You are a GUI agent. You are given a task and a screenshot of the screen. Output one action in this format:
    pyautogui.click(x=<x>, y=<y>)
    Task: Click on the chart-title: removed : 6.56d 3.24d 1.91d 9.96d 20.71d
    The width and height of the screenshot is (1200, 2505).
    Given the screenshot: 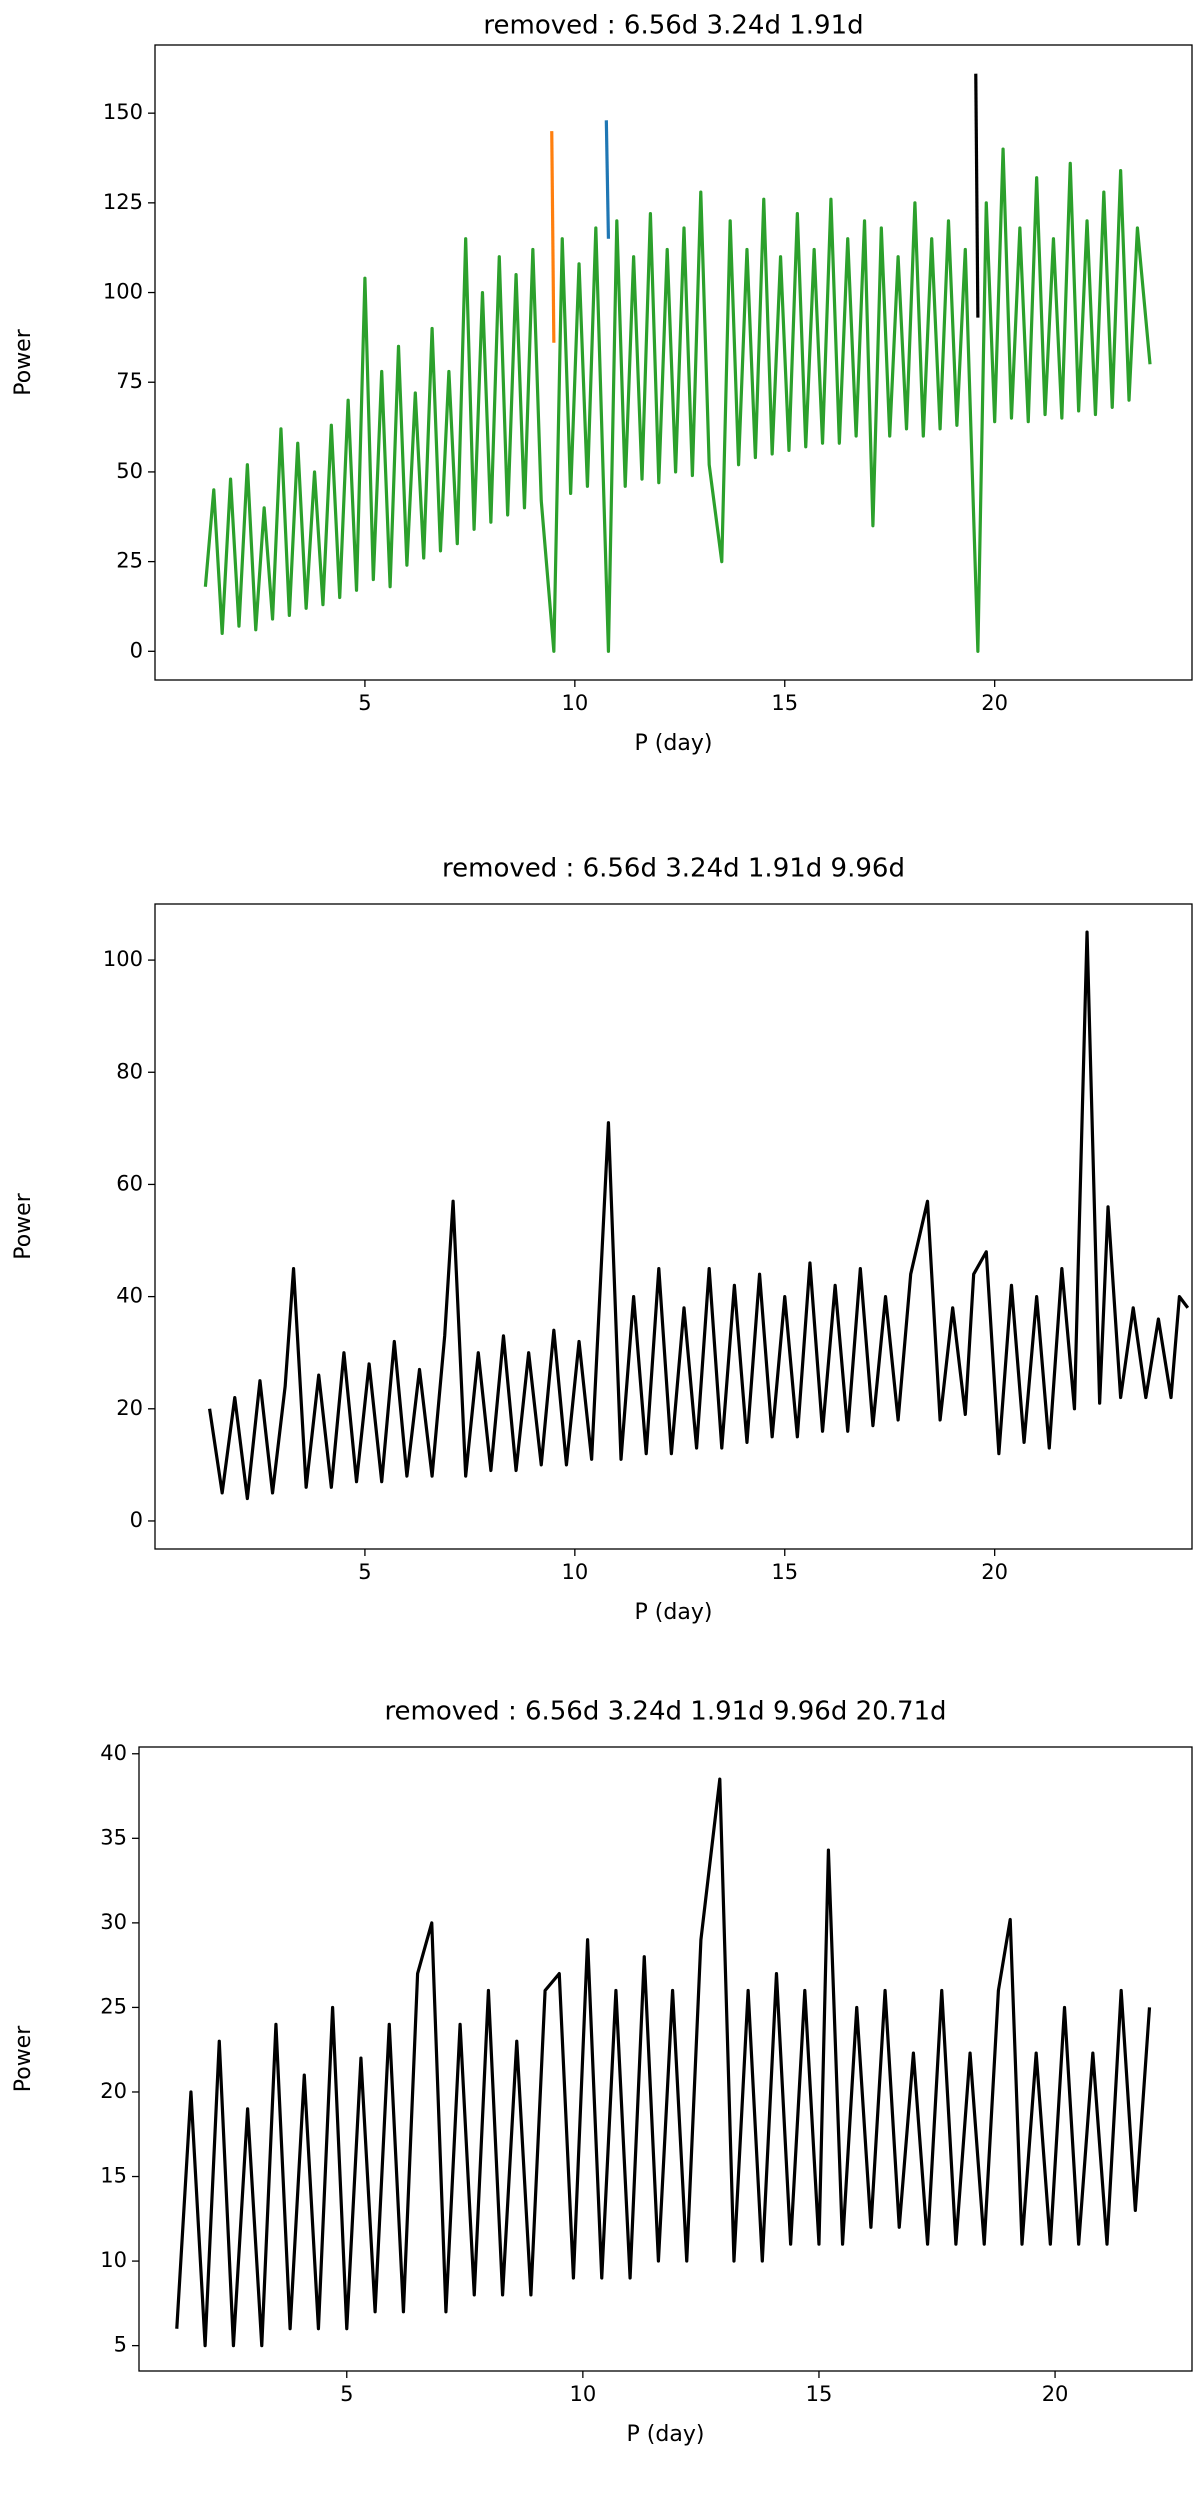 What is the action you would take?
    pyautogui.click(x=665, y=1712)
    